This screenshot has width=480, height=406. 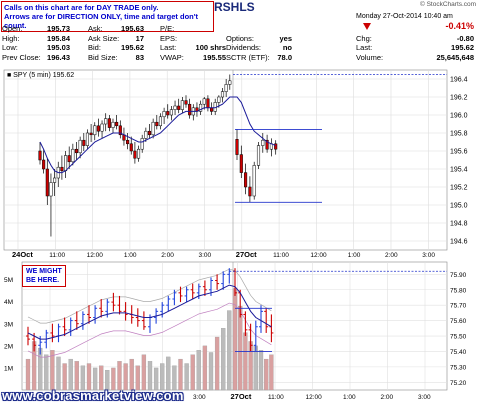 I want to click on y-tick-label: 195.4, so click(x=459, y=170).